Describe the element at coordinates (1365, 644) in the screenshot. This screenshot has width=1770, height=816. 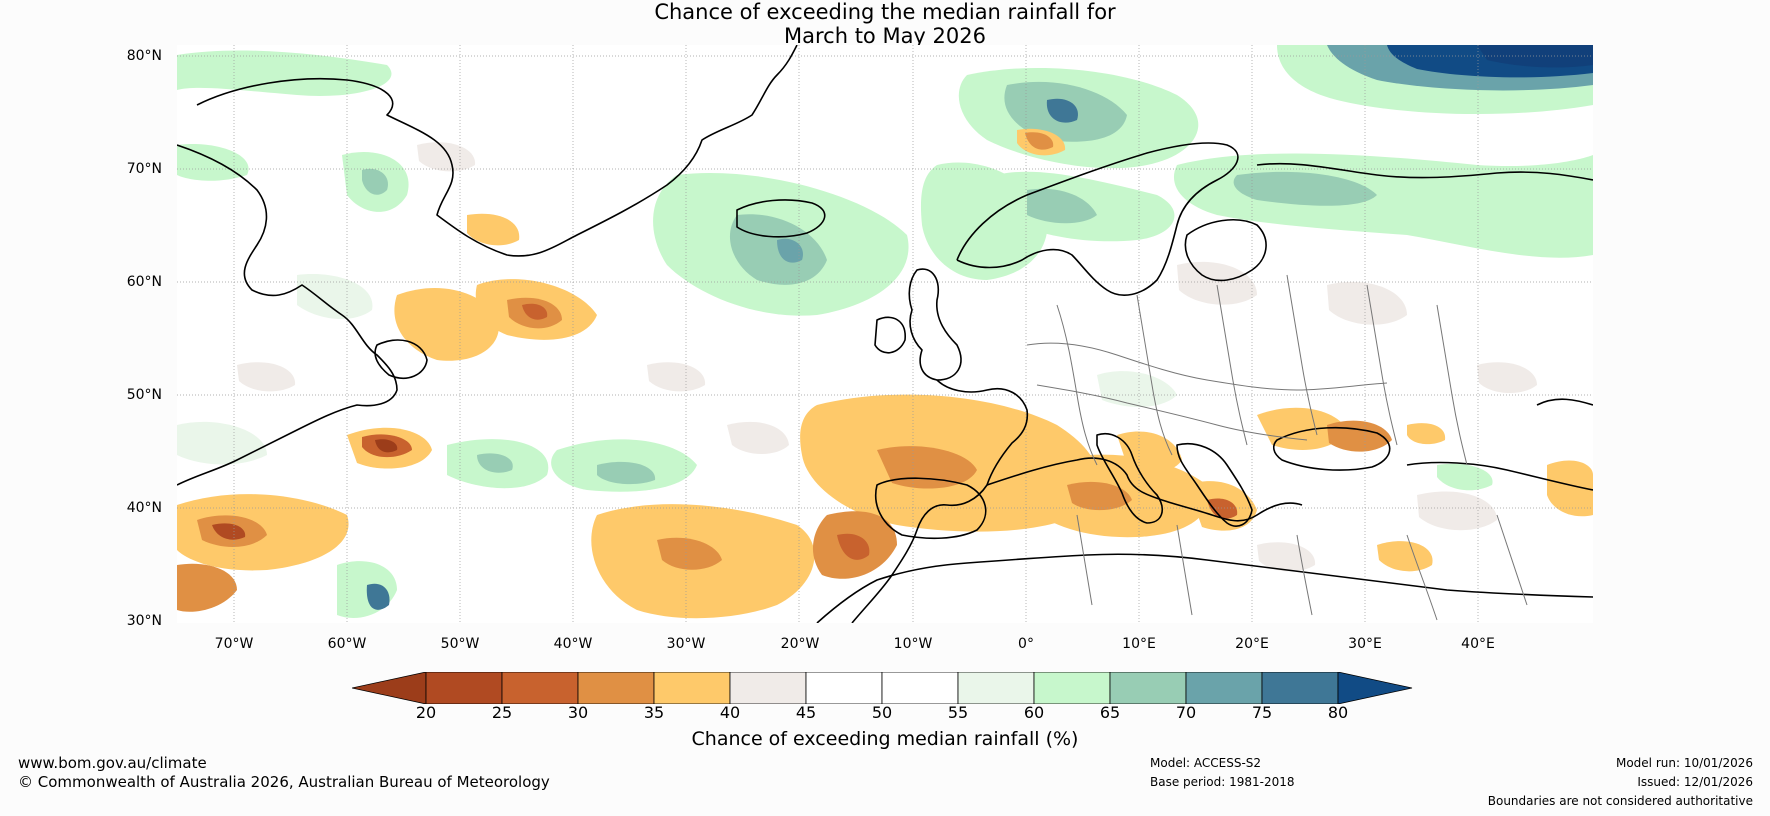
I see `lon-label-30e: 30°E` at that location.